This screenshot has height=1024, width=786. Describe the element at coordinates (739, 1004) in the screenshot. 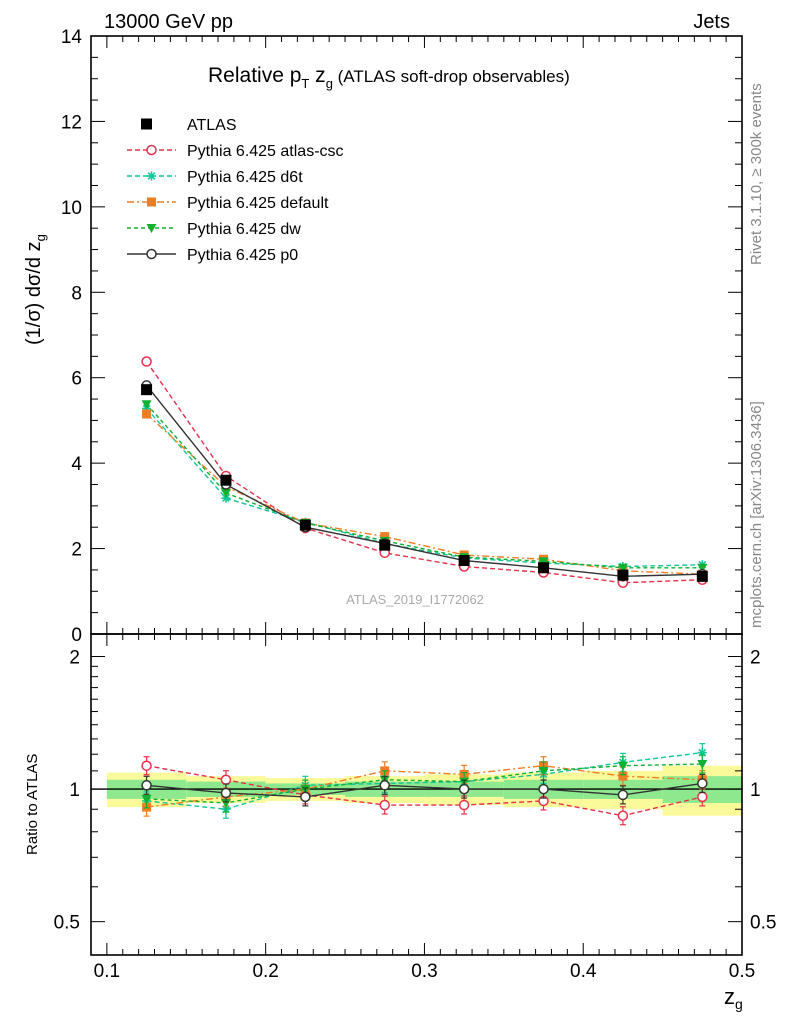

I see `x-axis-label-sub: g` at that location.